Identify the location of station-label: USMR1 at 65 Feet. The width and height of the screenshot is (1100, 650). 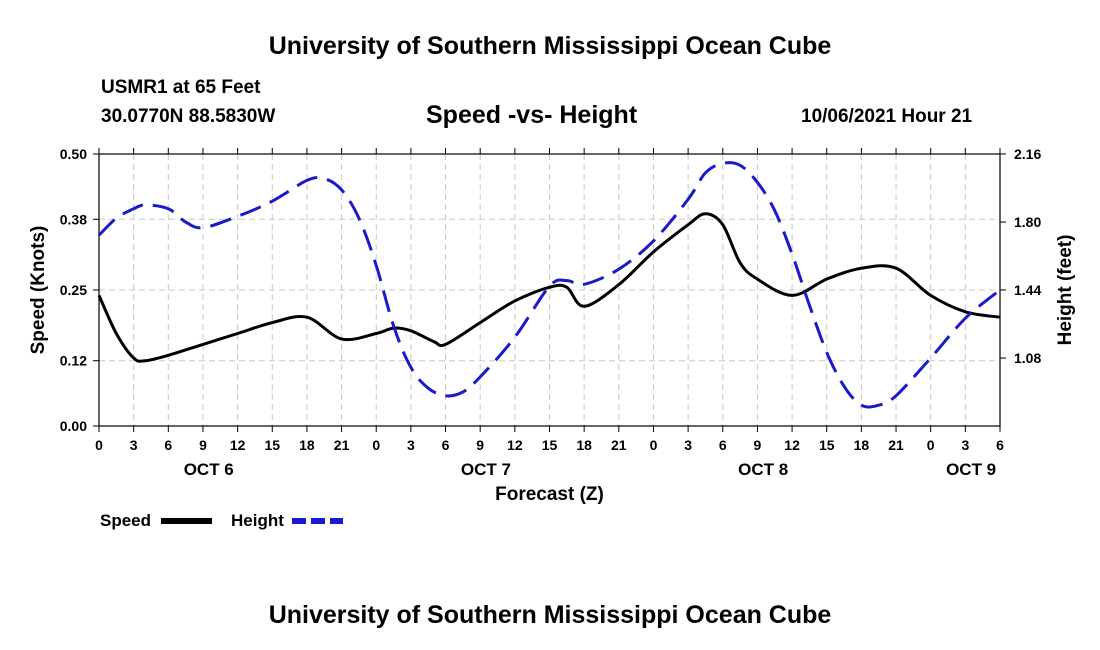
(181, 87).